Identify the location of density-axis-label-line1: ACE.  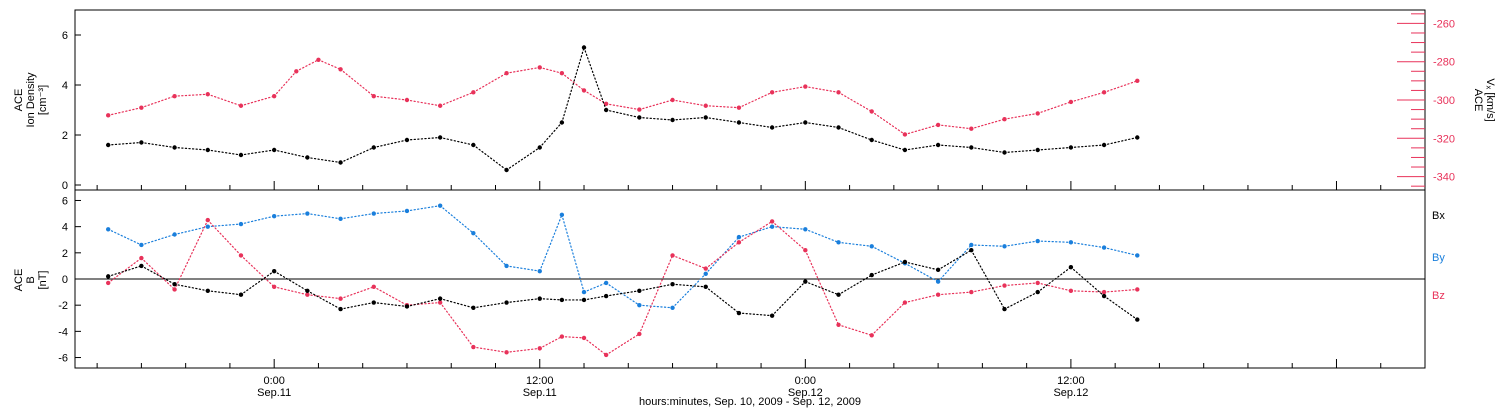
(19, 100).